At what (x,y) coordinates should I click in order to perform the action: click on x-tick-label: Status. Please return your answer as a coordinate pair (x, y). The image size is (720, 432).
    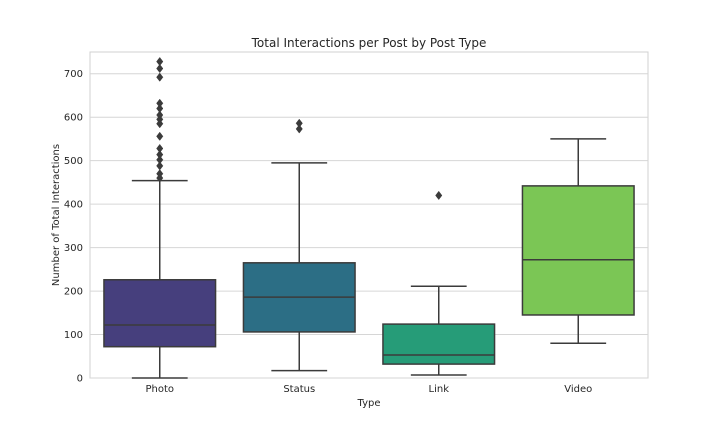
    Looking at the image, I should click on (299, 389).